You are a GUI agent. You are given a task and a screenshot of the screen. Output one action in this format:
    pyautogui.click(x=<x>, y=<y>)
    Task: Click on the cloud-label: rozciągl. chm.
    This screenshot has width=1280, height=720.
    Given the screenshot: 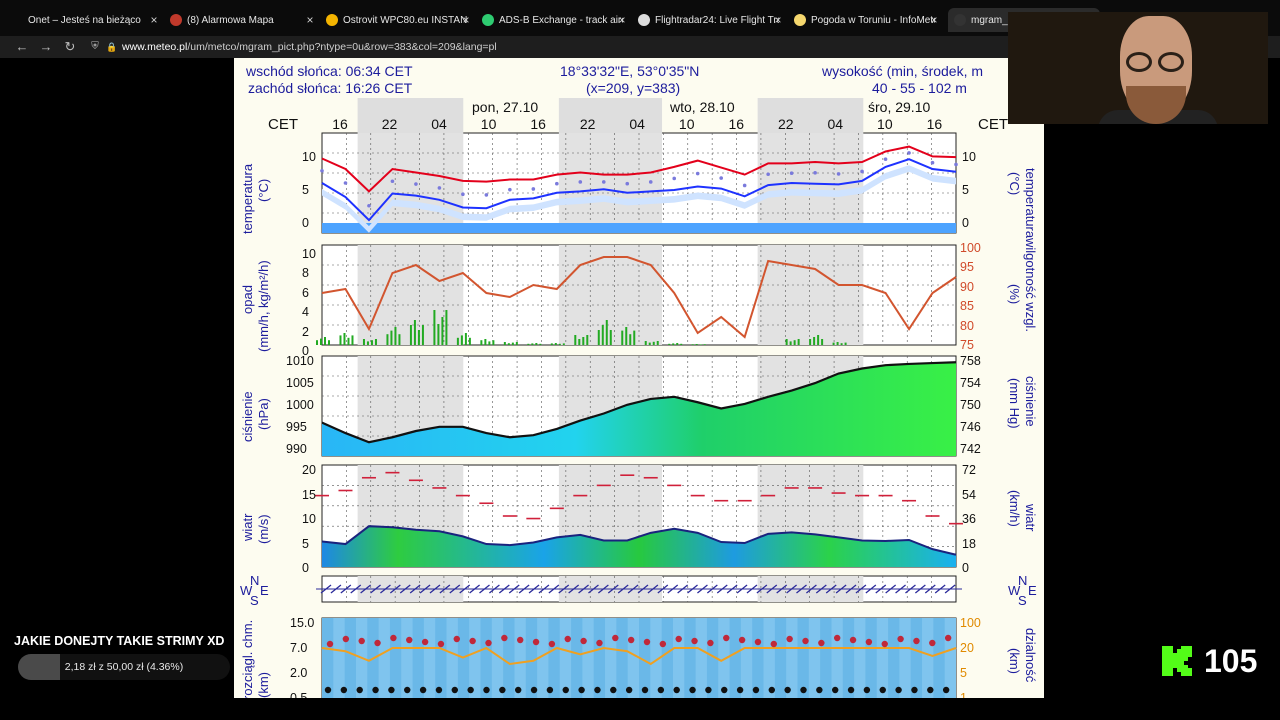 What is the action you would take?
    pyautogui.click(x=247, y=658)
    